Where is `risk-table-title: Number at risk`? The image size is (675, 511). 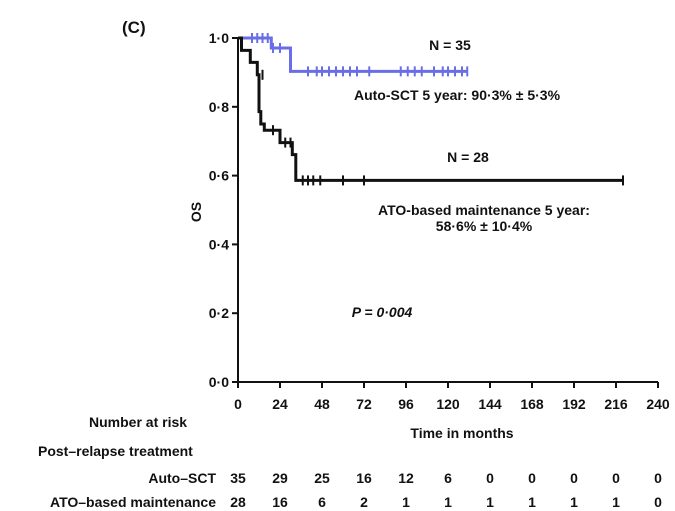
risk-table-title: Number at risk is located at coordinates (138, 422).